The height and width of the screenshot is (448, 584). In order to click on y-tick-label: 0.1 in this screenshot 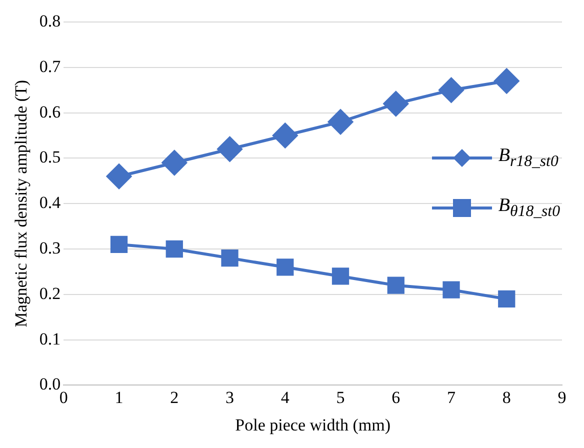, I will do `click(50, 338)`.